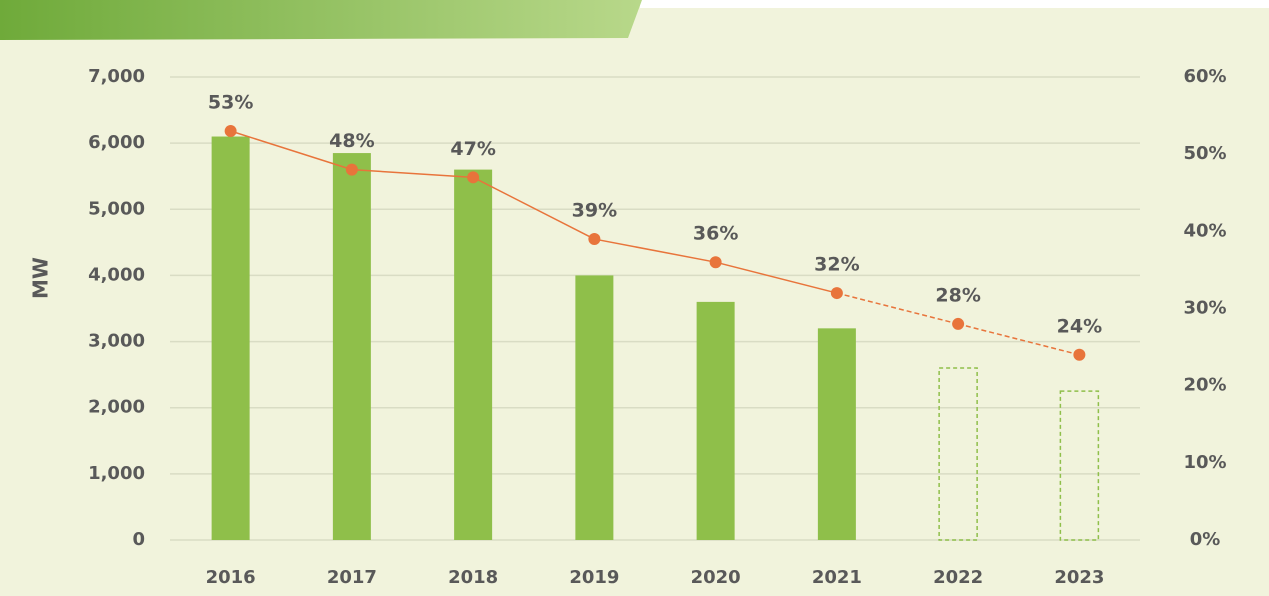  I want to click on x-tick-label: 2018, so click(473, 577).